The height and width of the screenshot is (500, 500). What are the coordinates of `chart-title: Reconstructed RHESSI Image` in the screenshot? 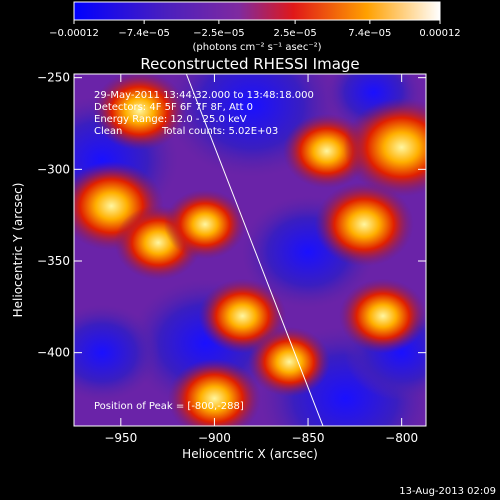 It's located at (249, 64).